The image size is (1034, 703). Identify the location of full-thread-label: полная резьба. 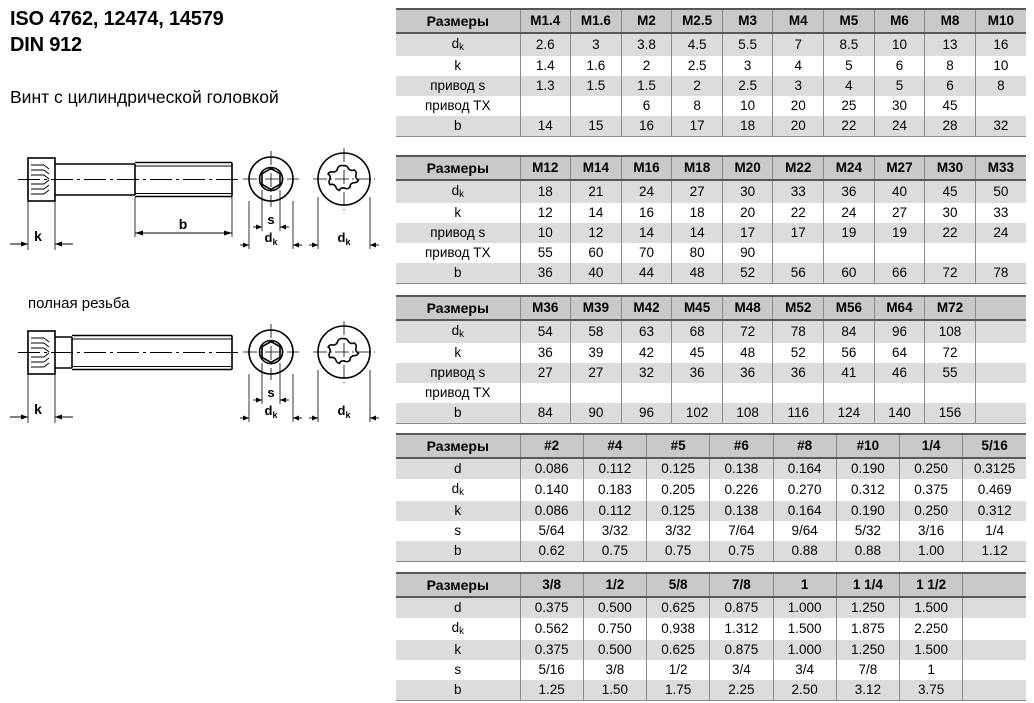
(79, 303).